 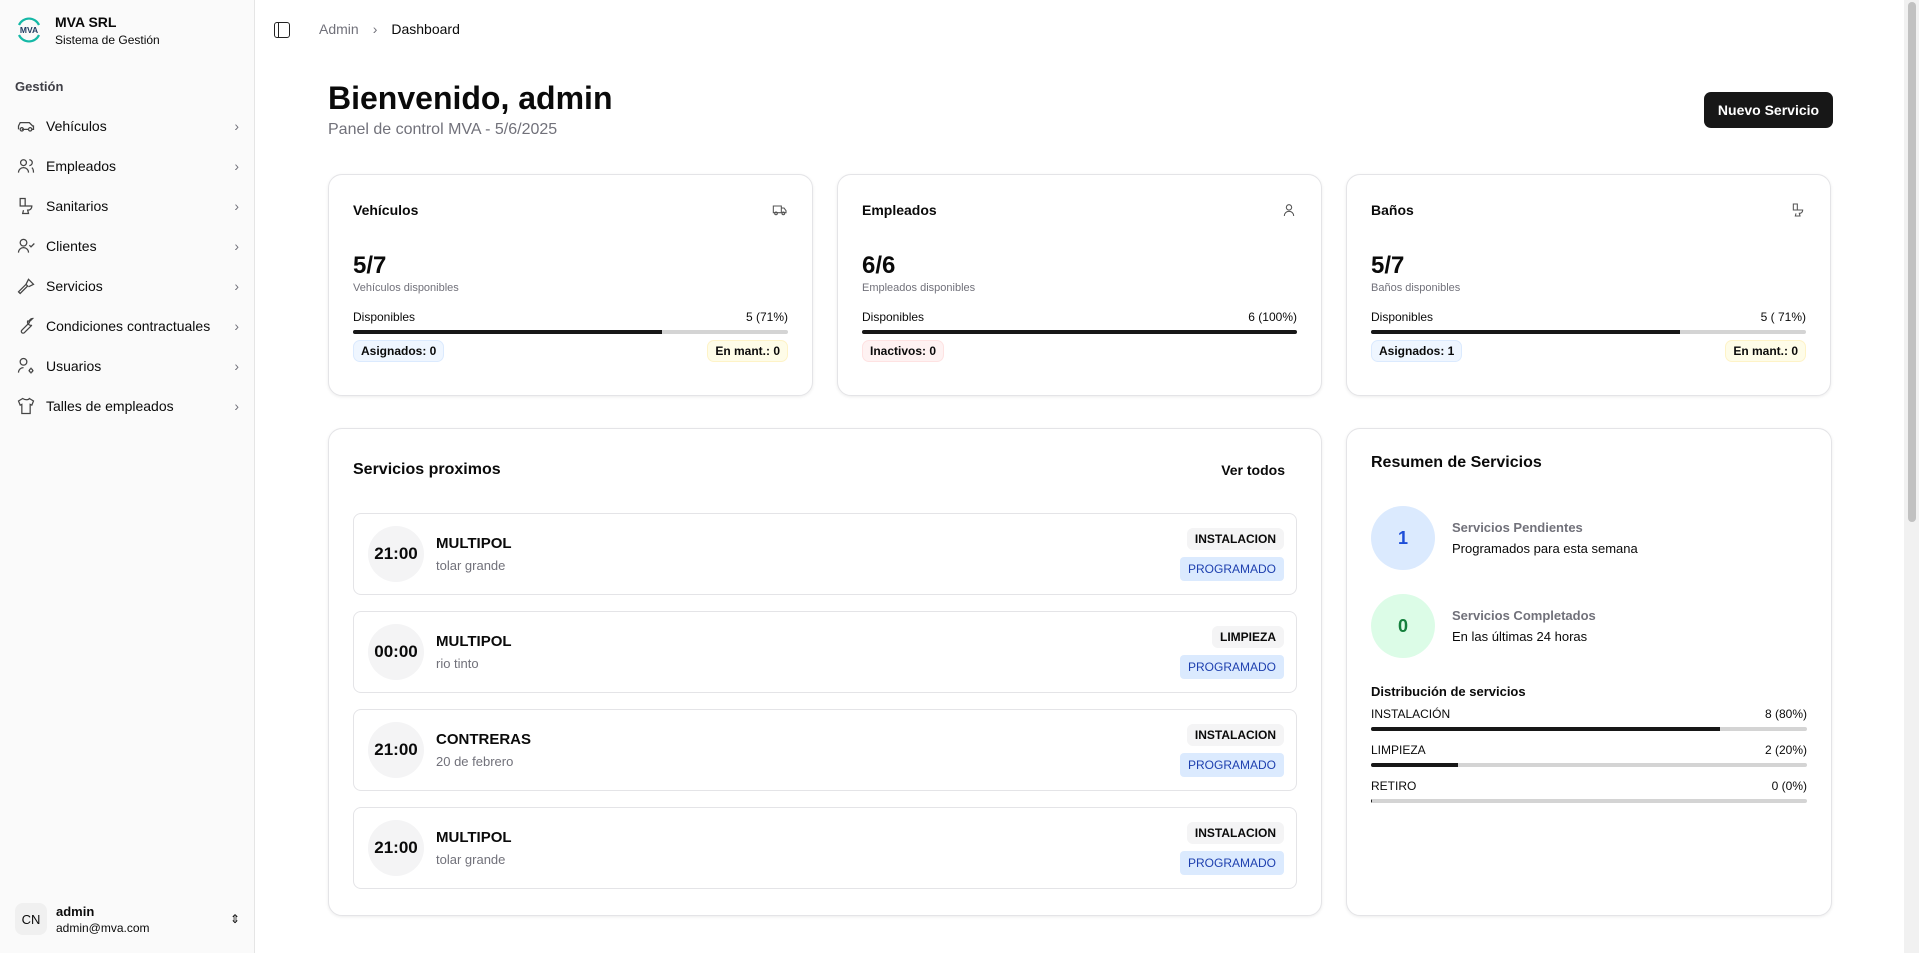 What do you see at coordinates (127, 246) in the screenshot?
I see `sidebar-item-clientes: Clientes ›` at bounding box center [127, 246].